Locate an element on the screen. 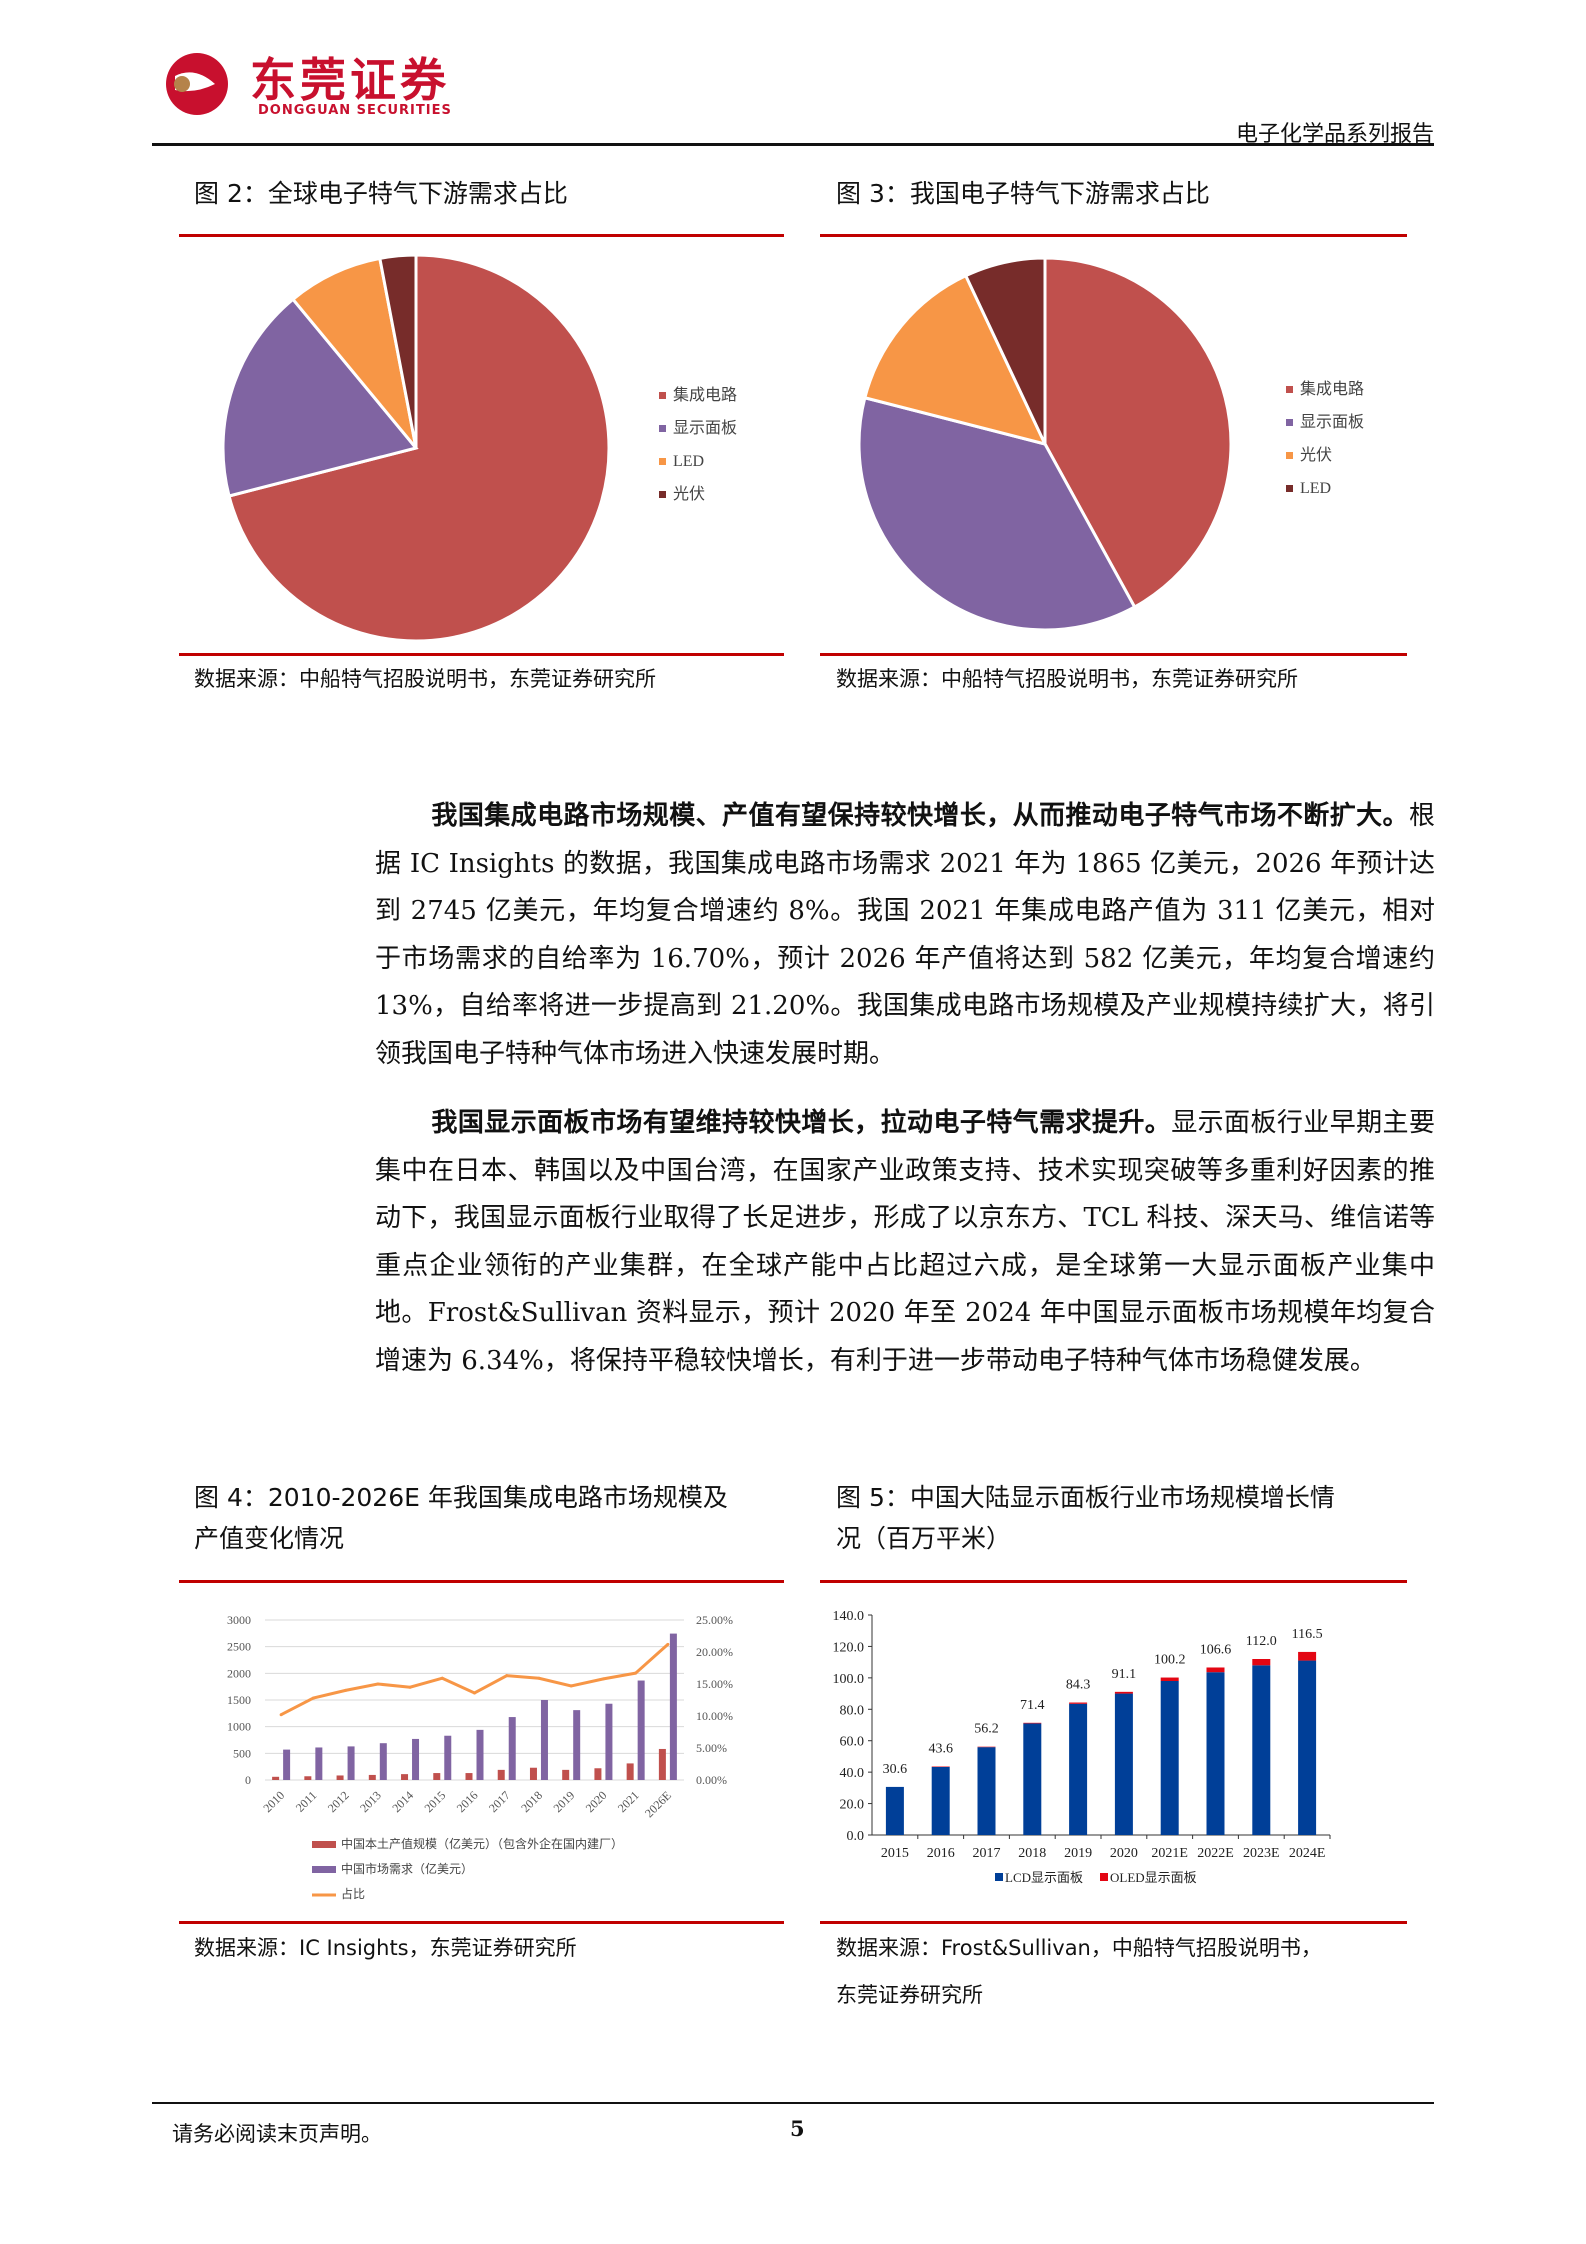  y-tick: 60.0 is located at coordinates (852, 1742).